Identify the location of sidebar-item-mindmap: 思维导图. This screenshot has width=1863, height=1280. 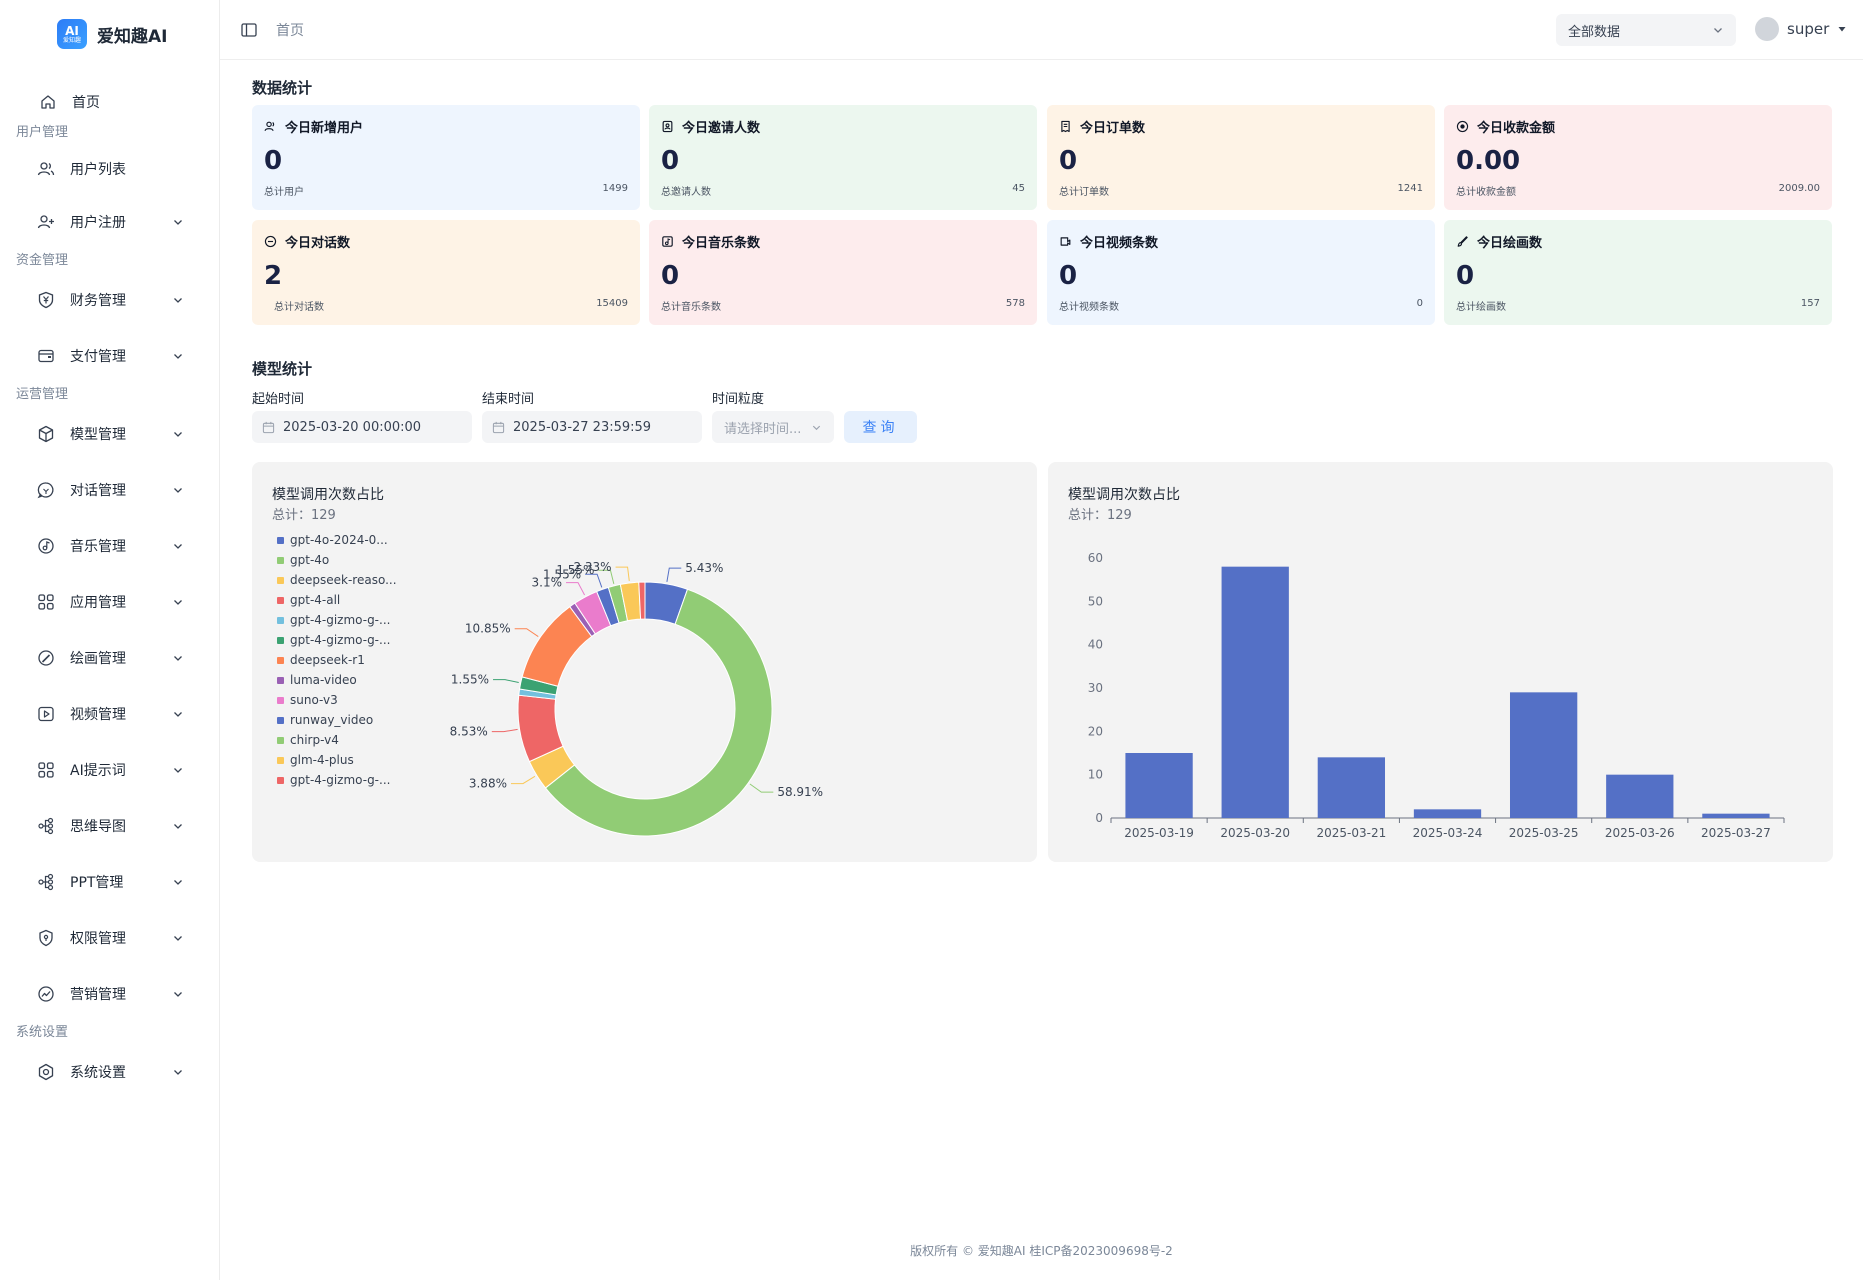
(110, 826).